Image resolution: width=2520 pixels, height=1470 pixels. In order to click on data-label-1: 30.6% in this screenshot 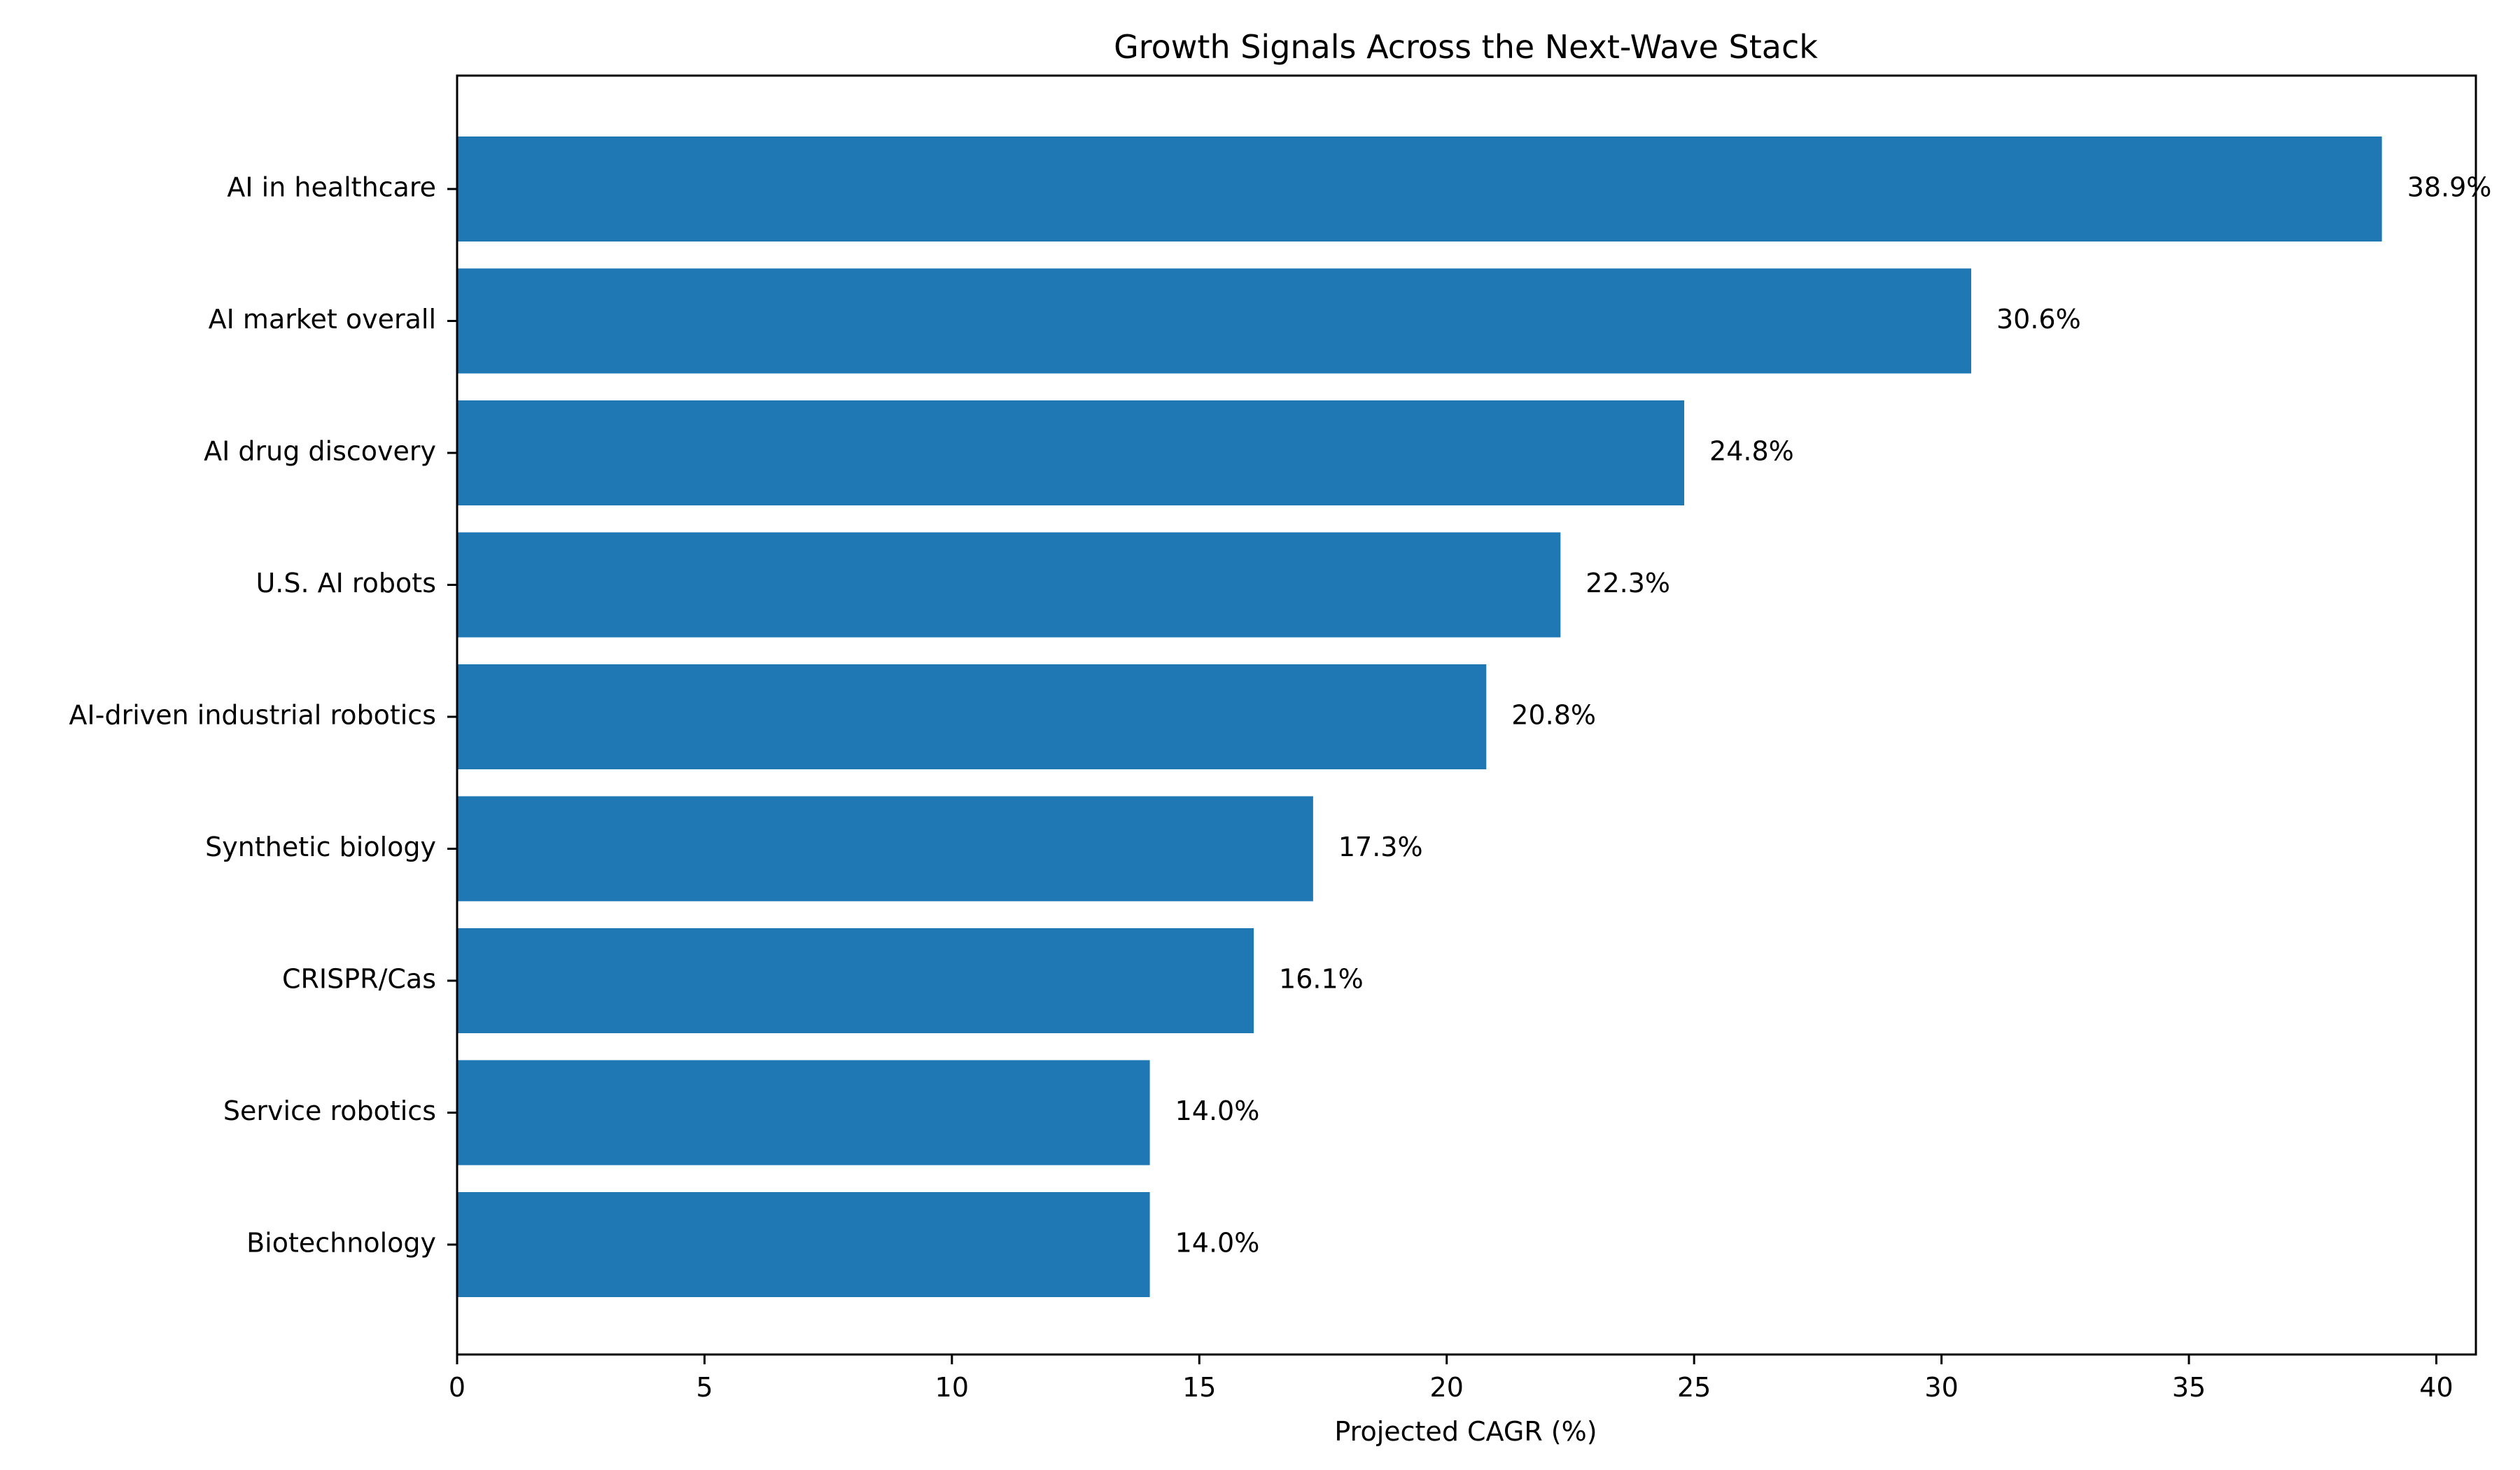, I will do `click(2038, 319)`.